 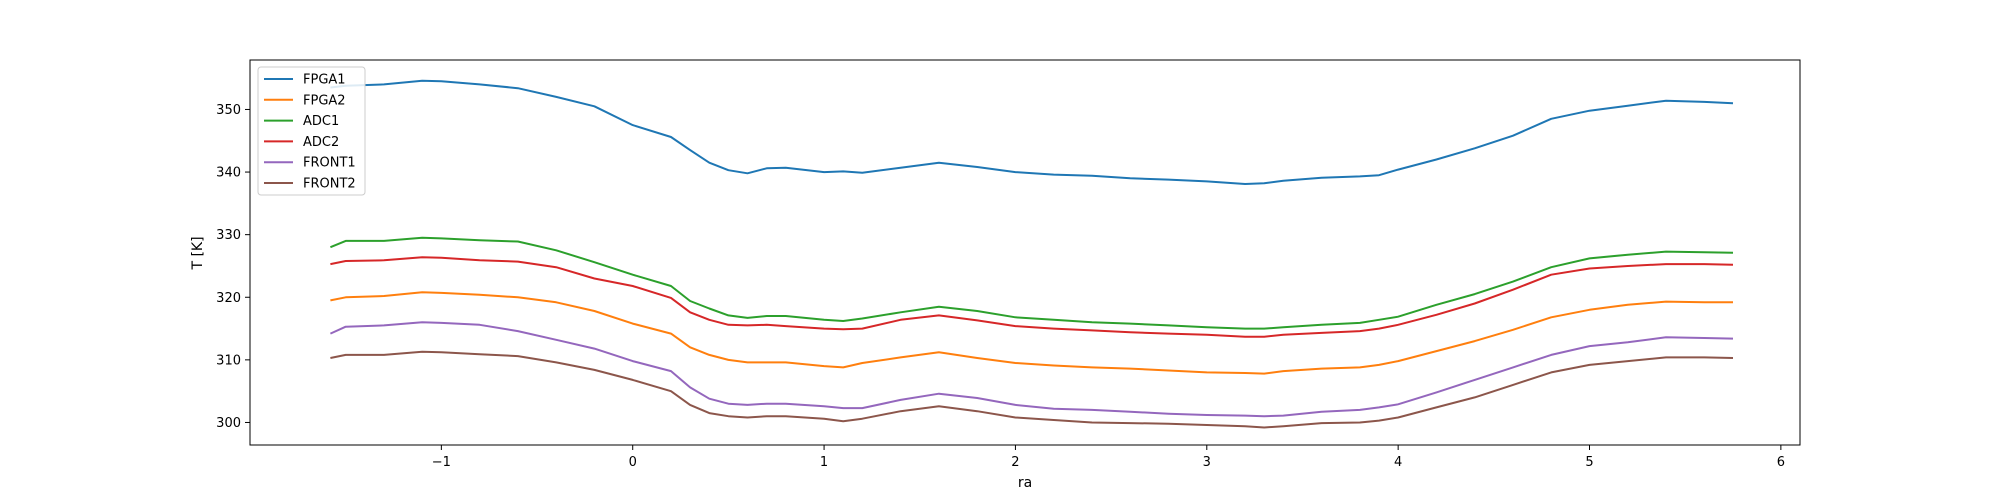 What do you see at coordinates (324, 100) in the screenshot?
I see `legend-label-fpga2: FPGA2` at bounding box center [324, 100].